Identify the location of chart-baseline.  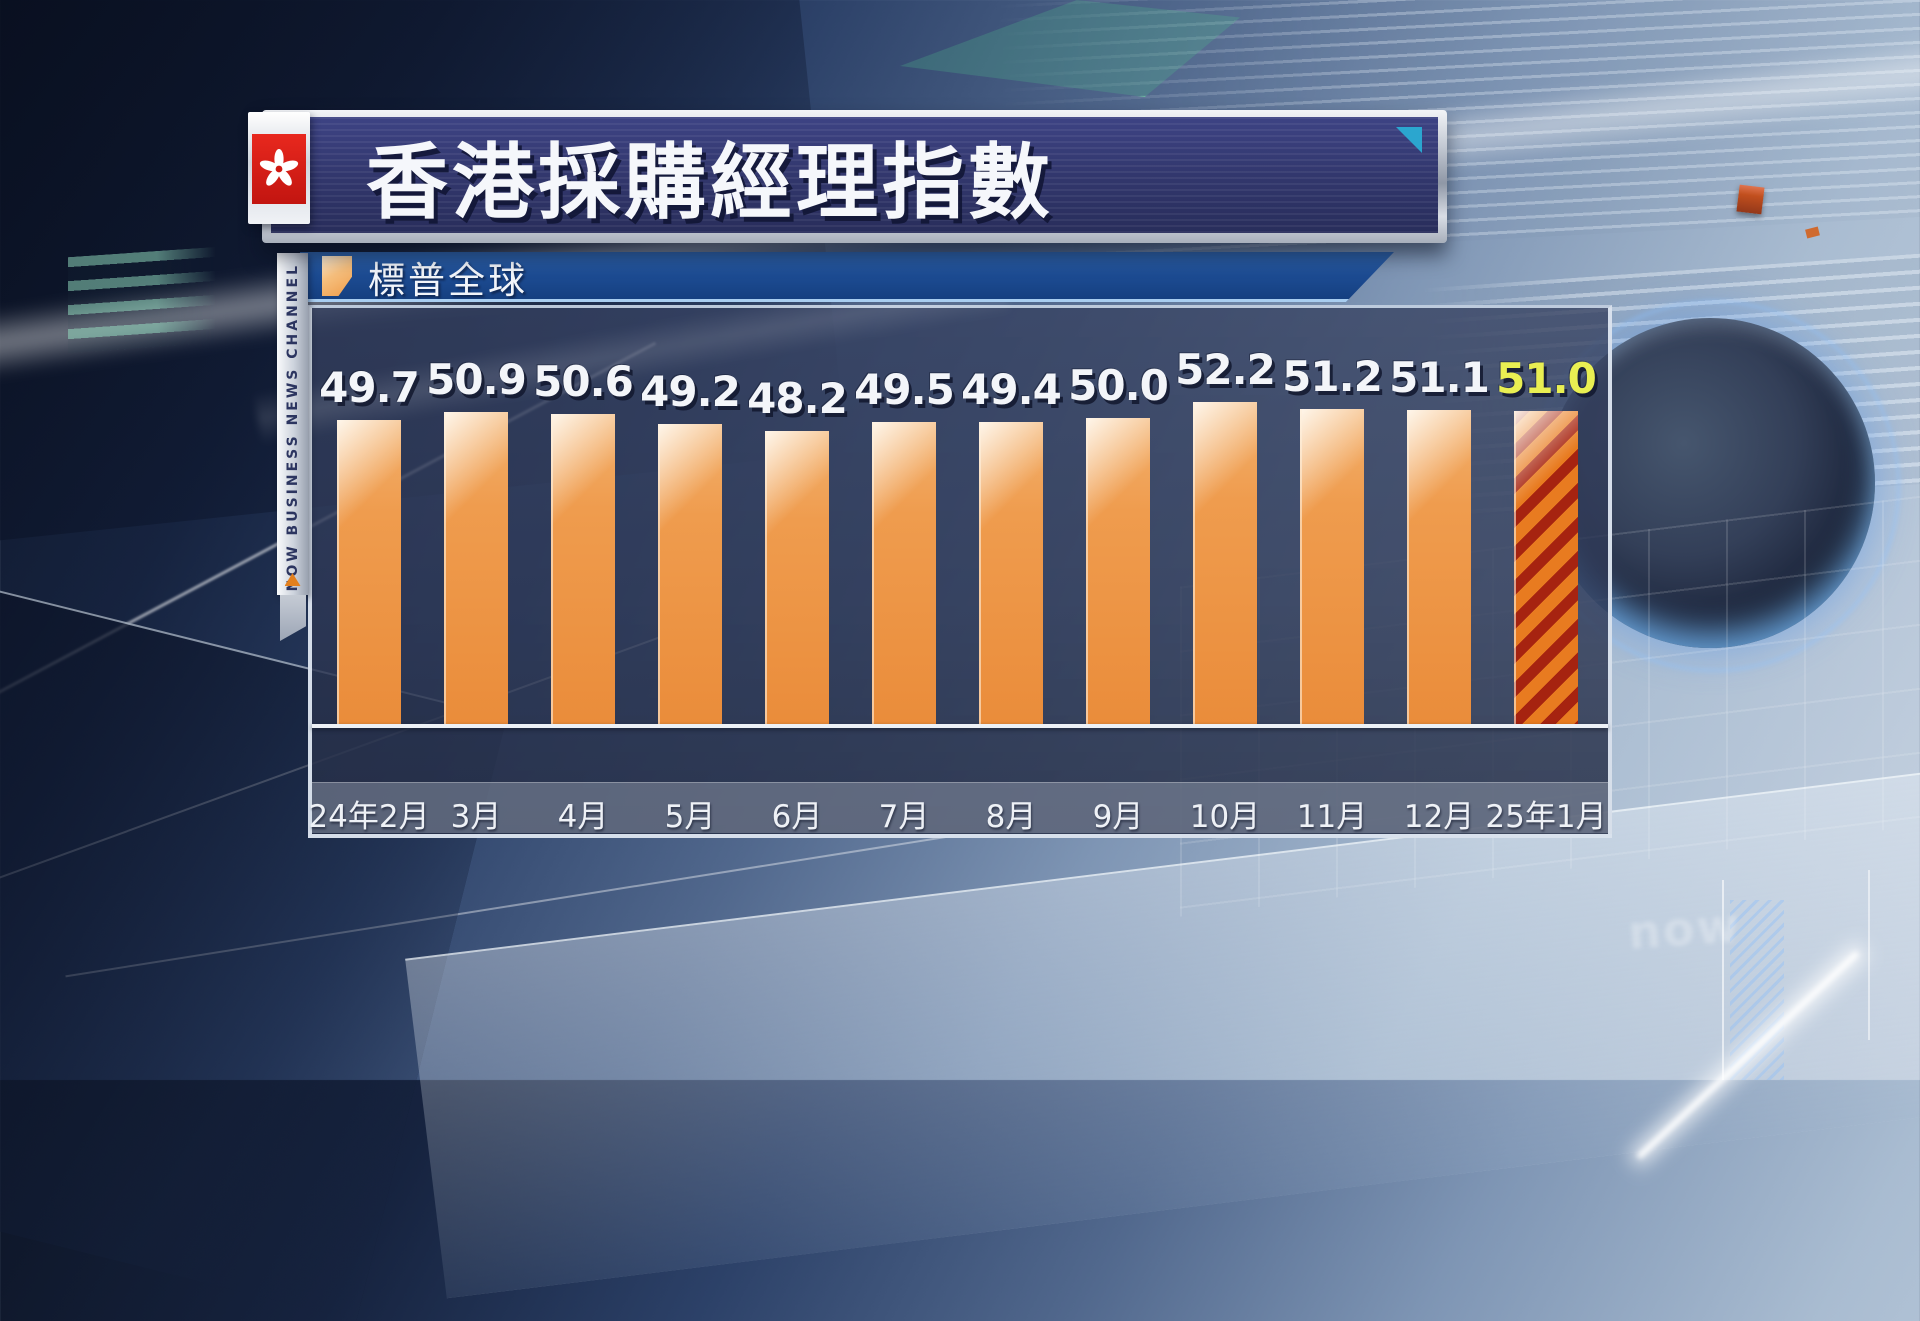
(960, 726).